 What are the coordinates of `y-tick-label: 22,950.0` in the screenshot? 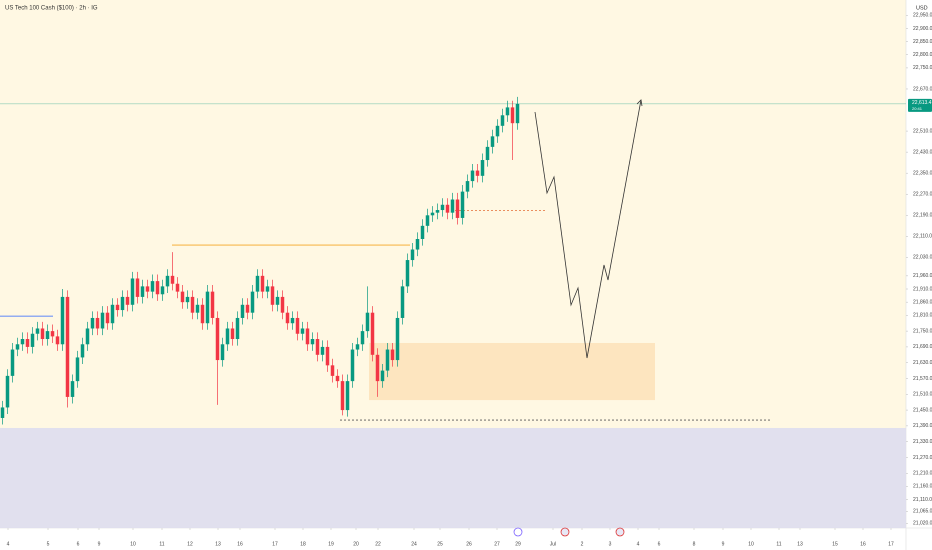 It's located at (922, 16).